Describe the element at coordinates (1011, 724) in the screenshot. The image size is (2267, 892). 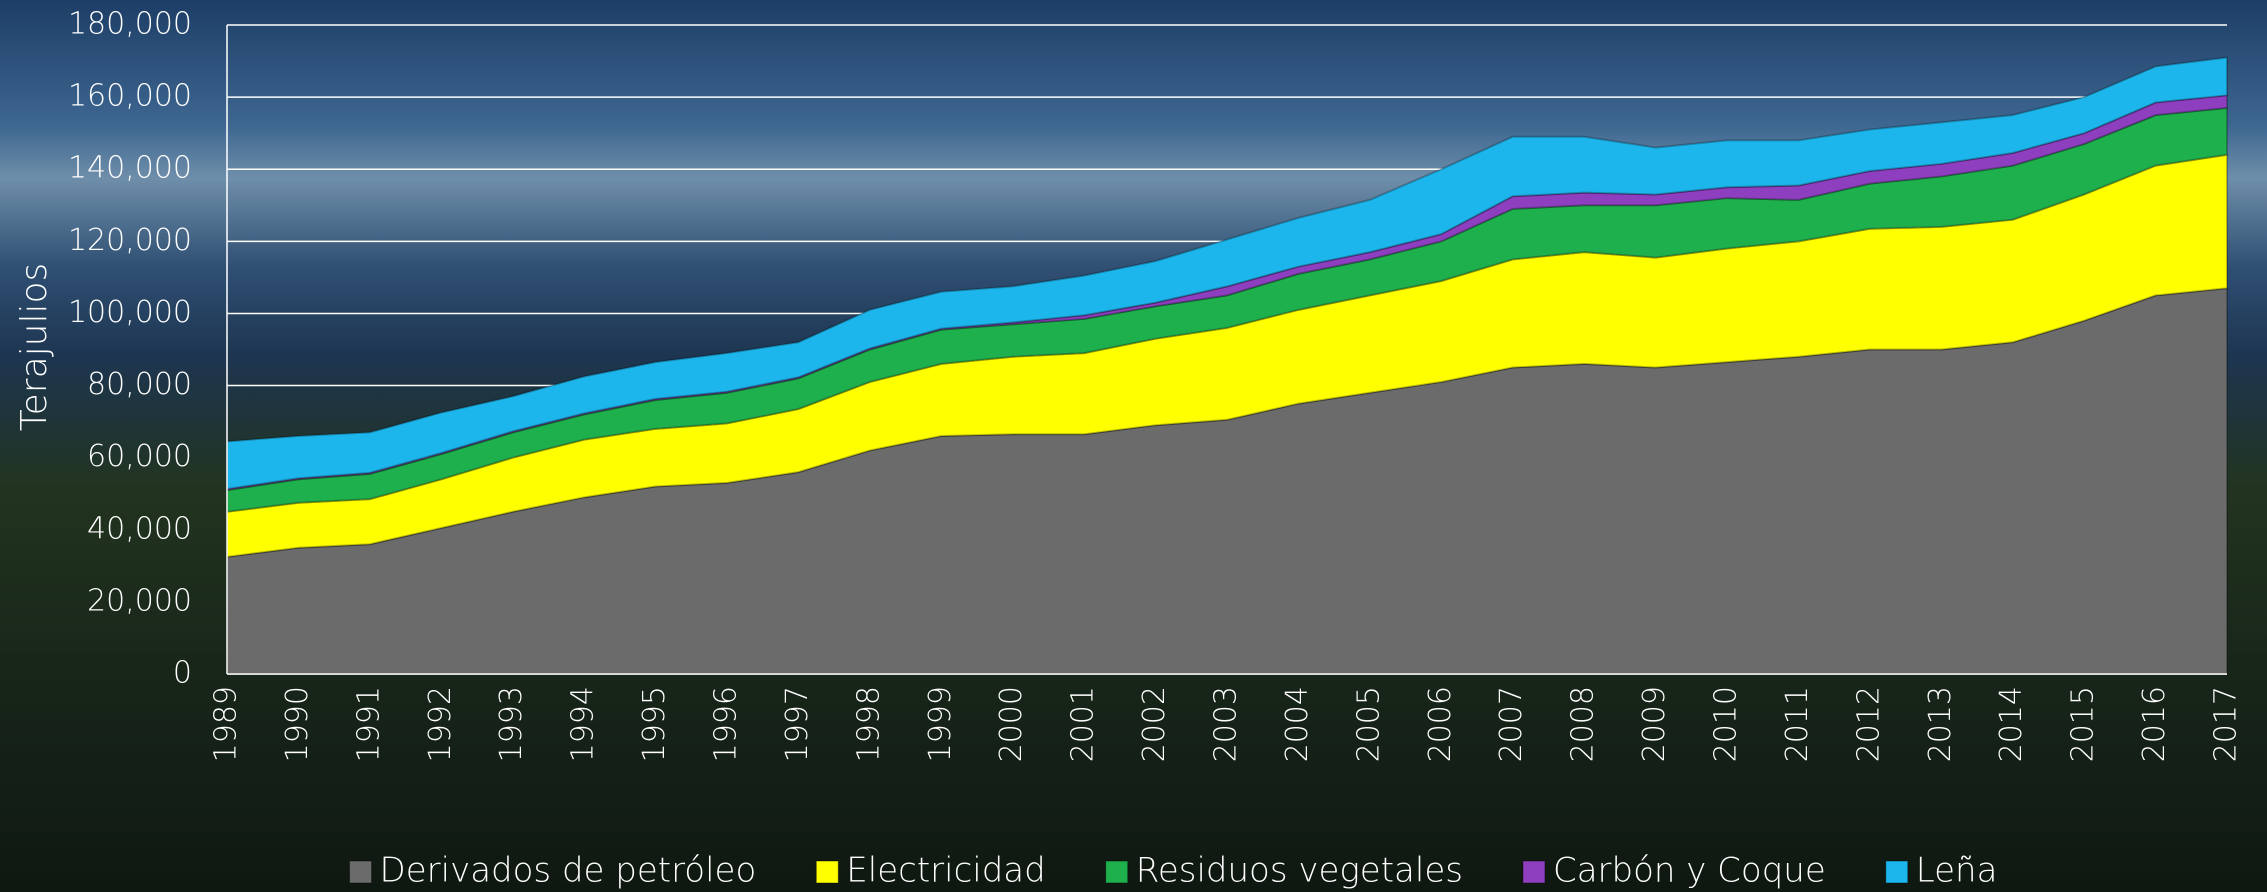
I see `x-tick-label: 2000` at that location.